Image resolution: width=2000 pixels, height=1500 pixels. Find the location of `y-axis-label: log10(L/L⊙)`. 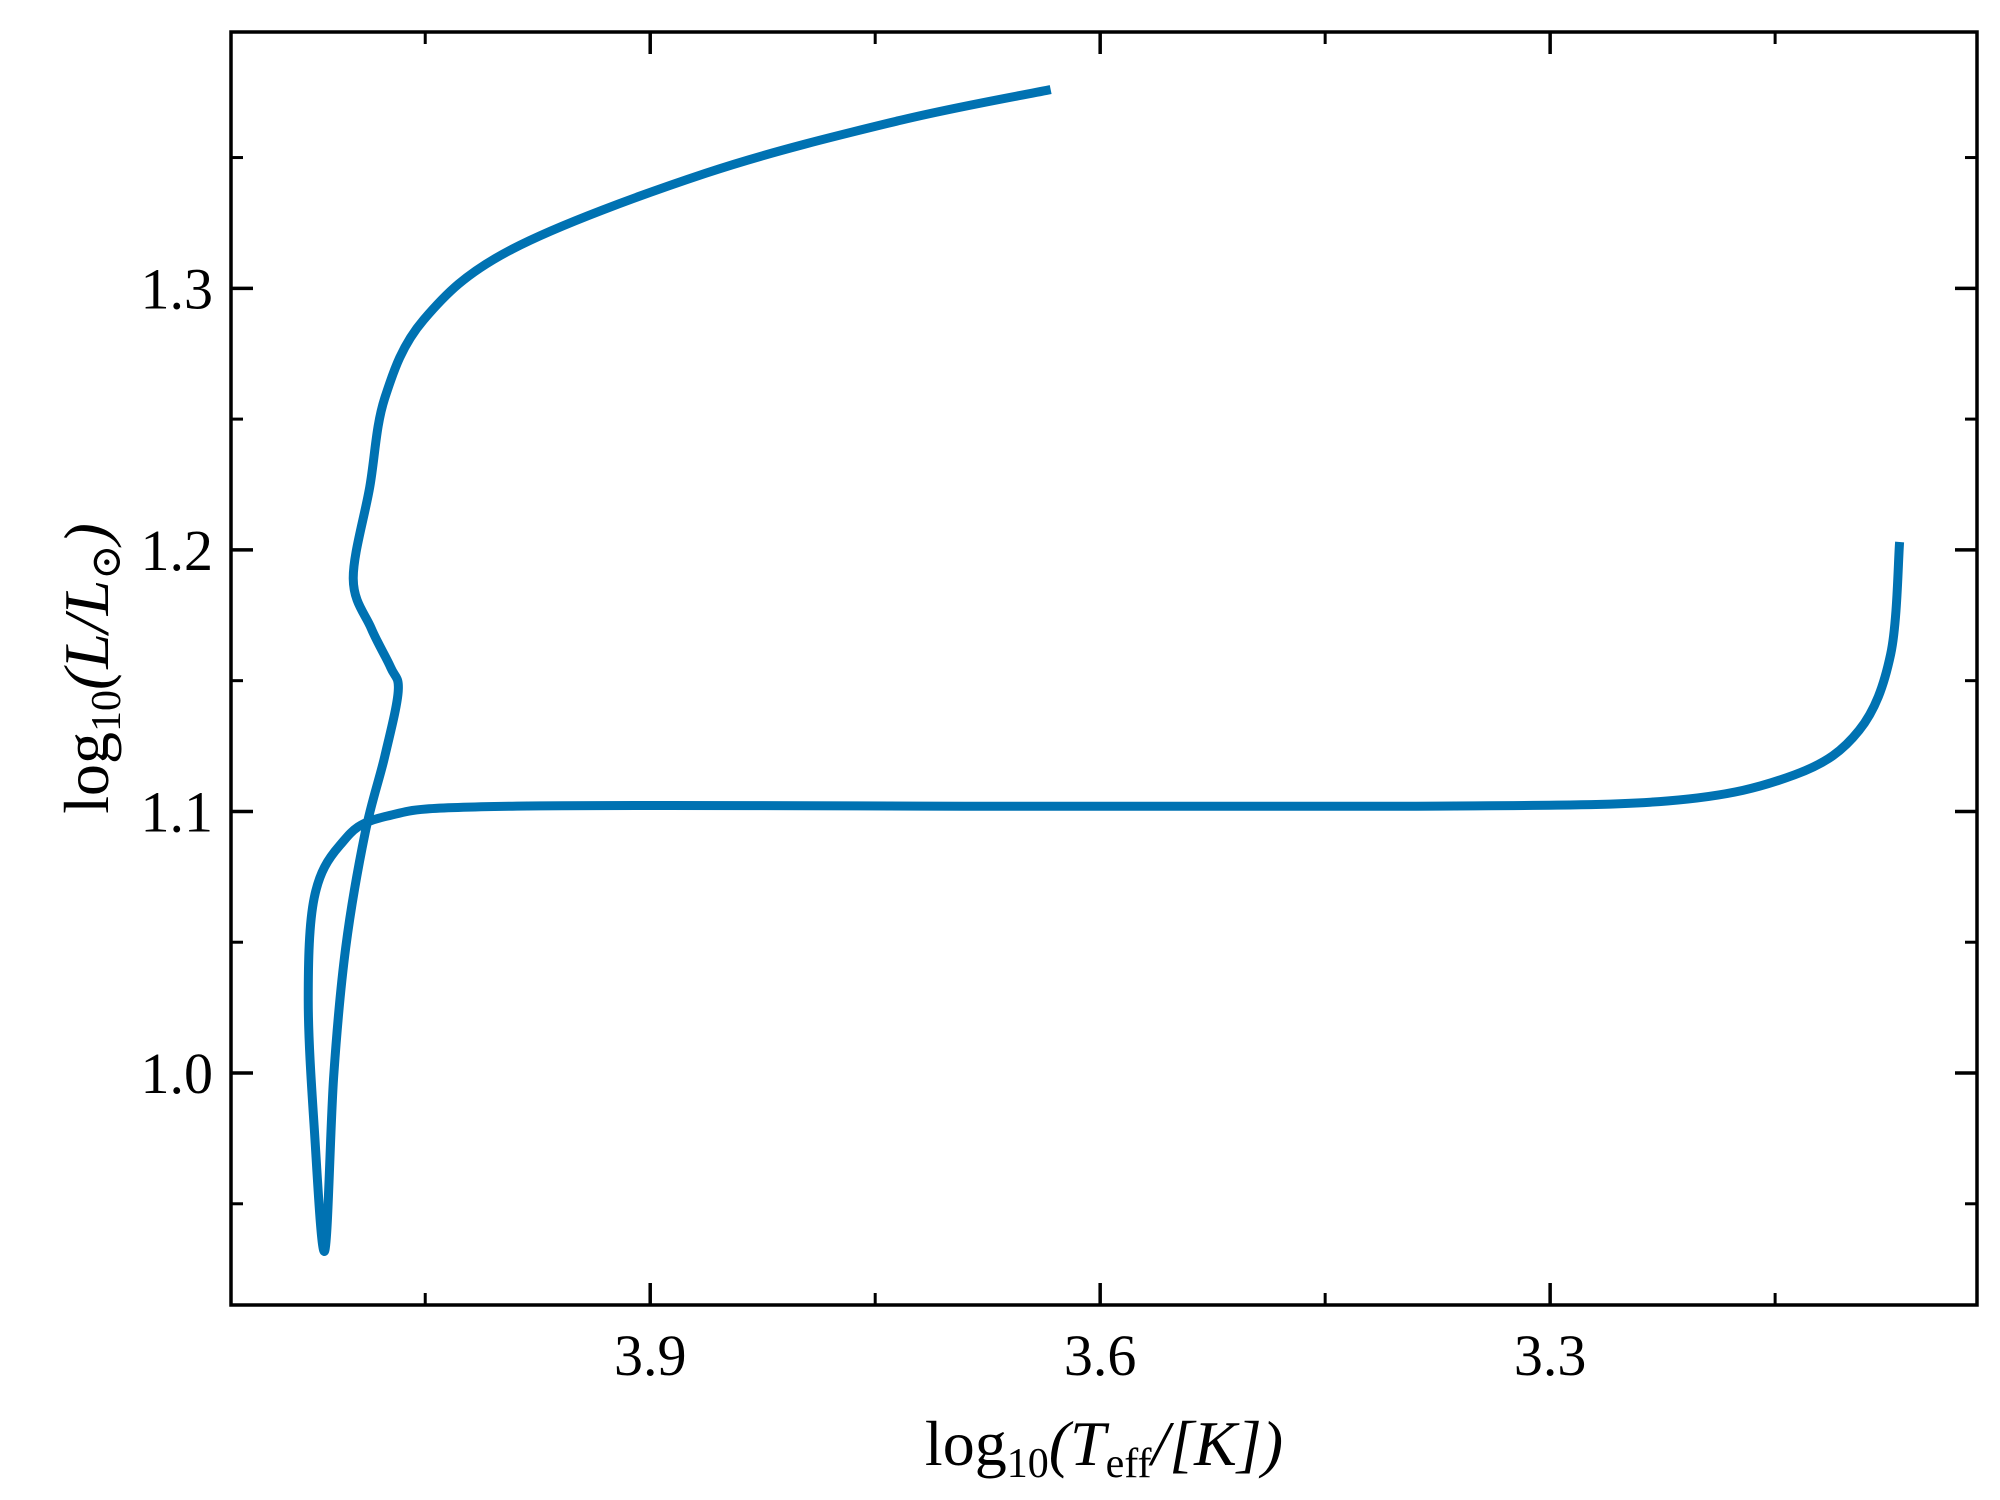

y-axis-label: log10(L/L⊙) is located at coordinates (90, 668).